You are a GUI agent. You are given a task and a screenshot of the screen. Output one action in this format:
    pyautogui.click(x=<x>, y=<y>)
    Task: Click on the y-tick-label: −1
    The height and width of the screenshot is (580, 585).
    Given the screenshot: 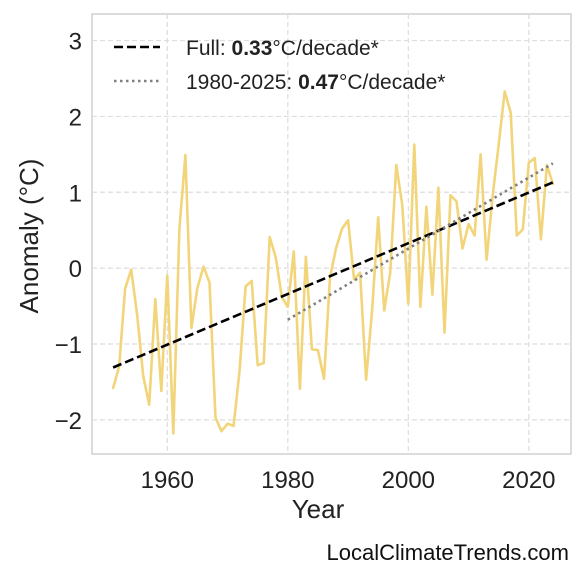 What is the action you would take?
    pyautogui.click(x=68, y=345)
    